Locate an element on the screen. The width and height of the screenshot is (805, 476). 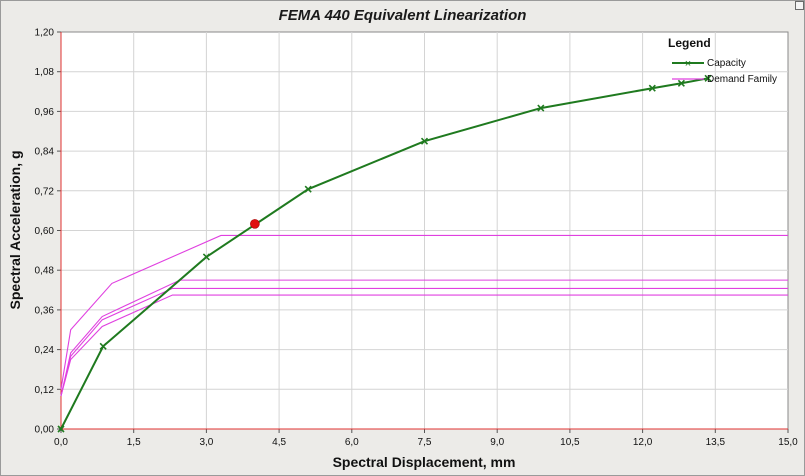
x-tick-label: 3,0 is located at coordinates (206, 442).